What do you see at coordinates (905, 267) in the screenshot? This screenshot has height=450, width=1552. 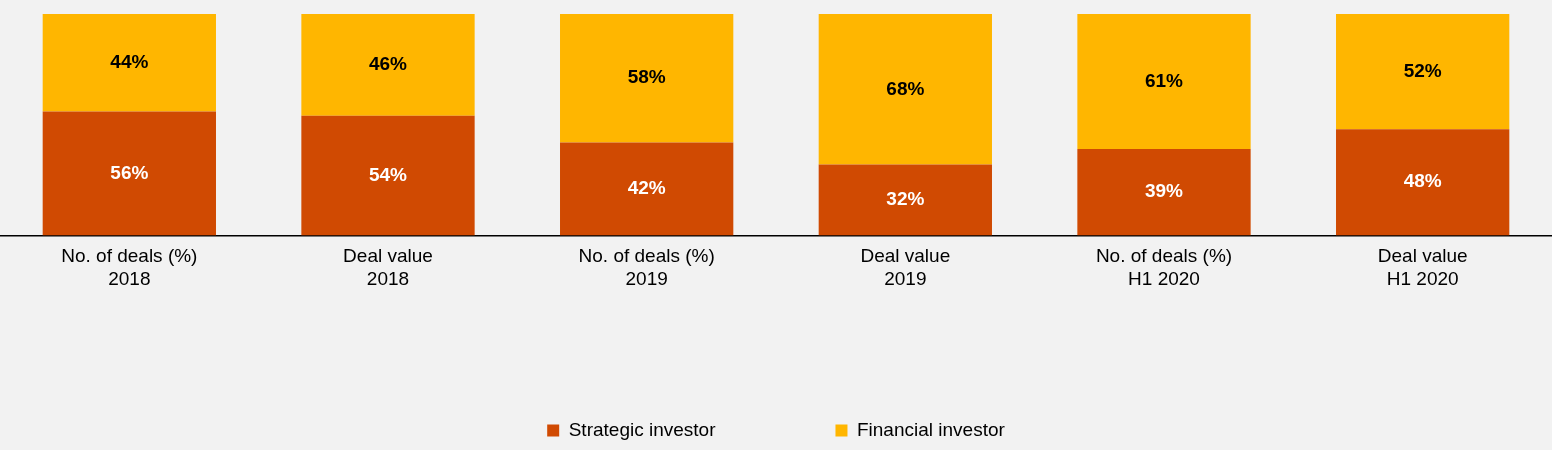 I see `x-tick-label: Deal value 2019` at bounding box center [905, 267].